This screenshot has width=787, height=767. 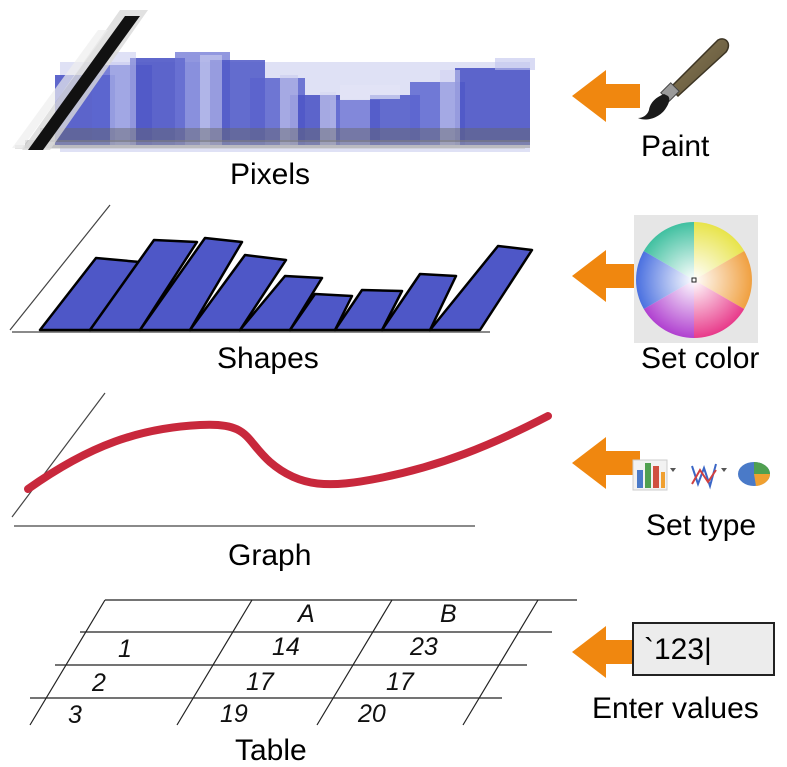 What do you see at coordinates (60, 267) in the screenshot?
I see `shapes-y-axis` at bounding box center [60, 267].